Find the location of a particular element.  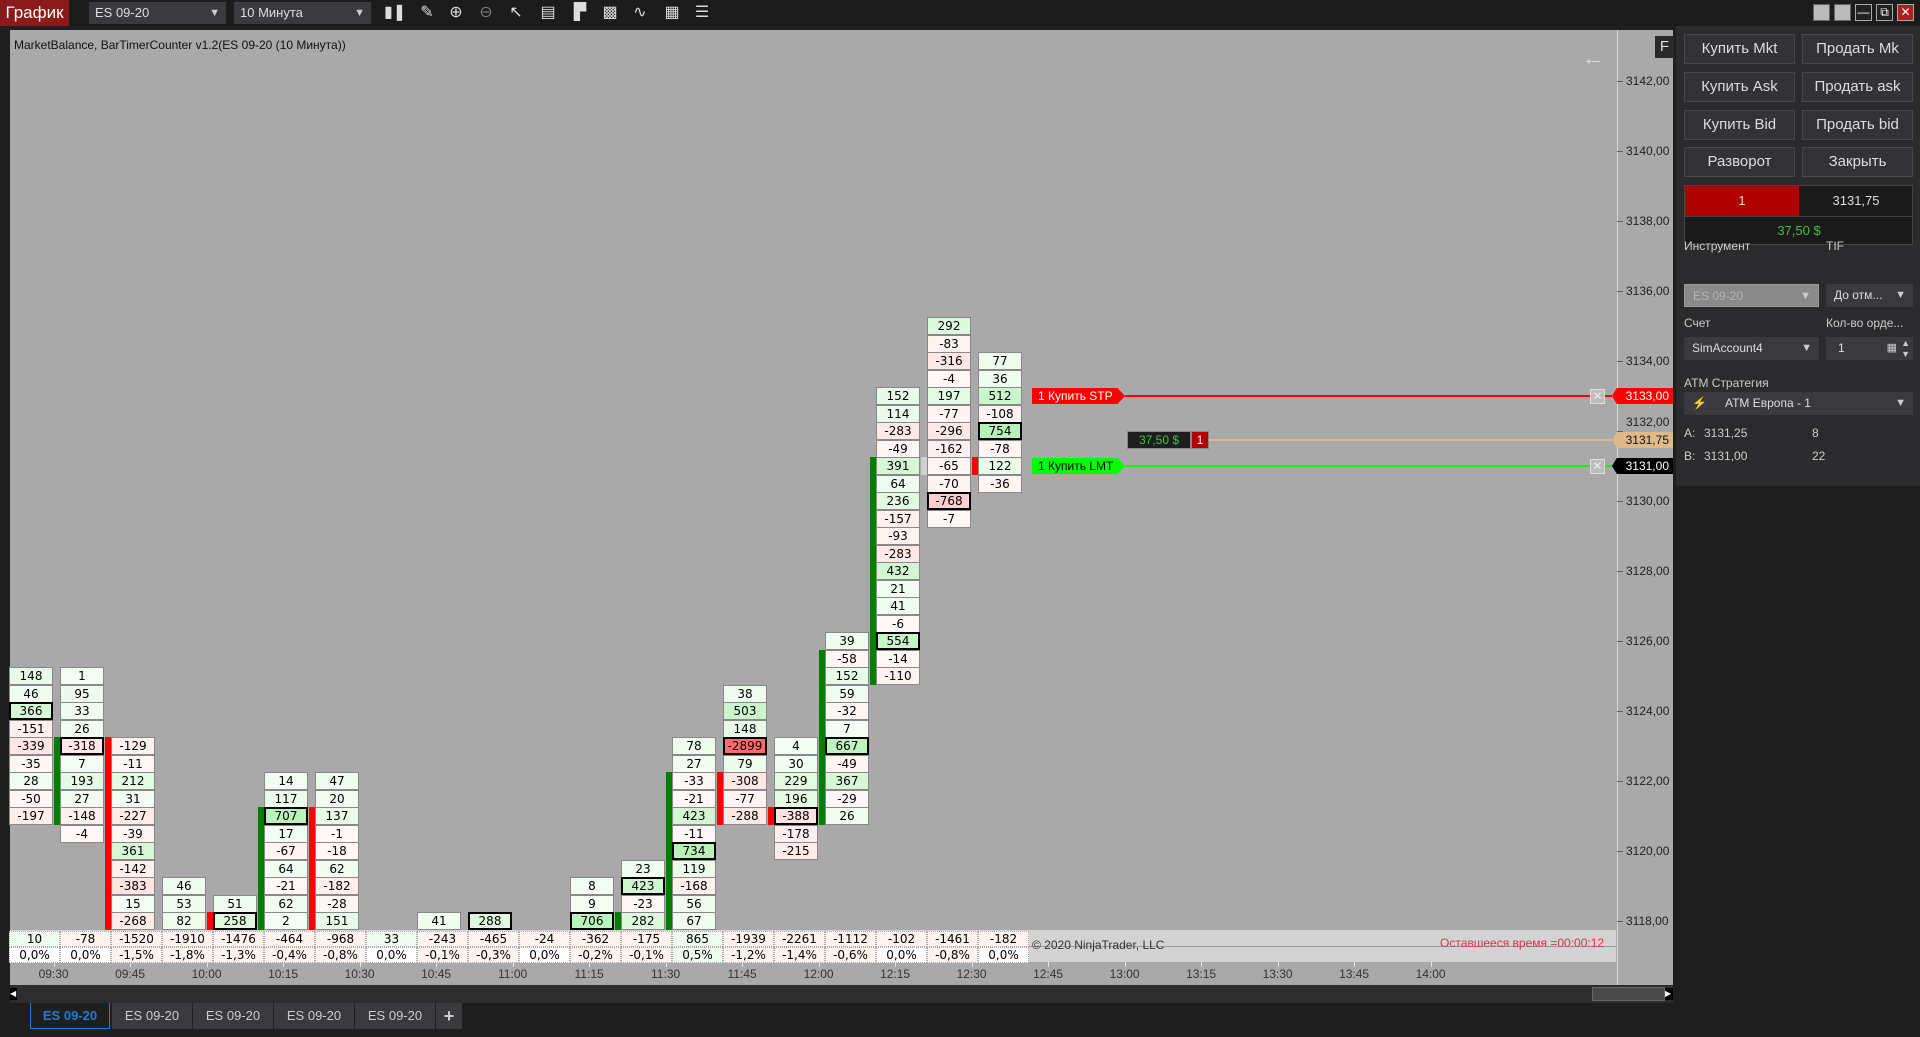

quantity-stepper: 1 ▦ ▲ ▼ is located at coordinates (1869, 348).